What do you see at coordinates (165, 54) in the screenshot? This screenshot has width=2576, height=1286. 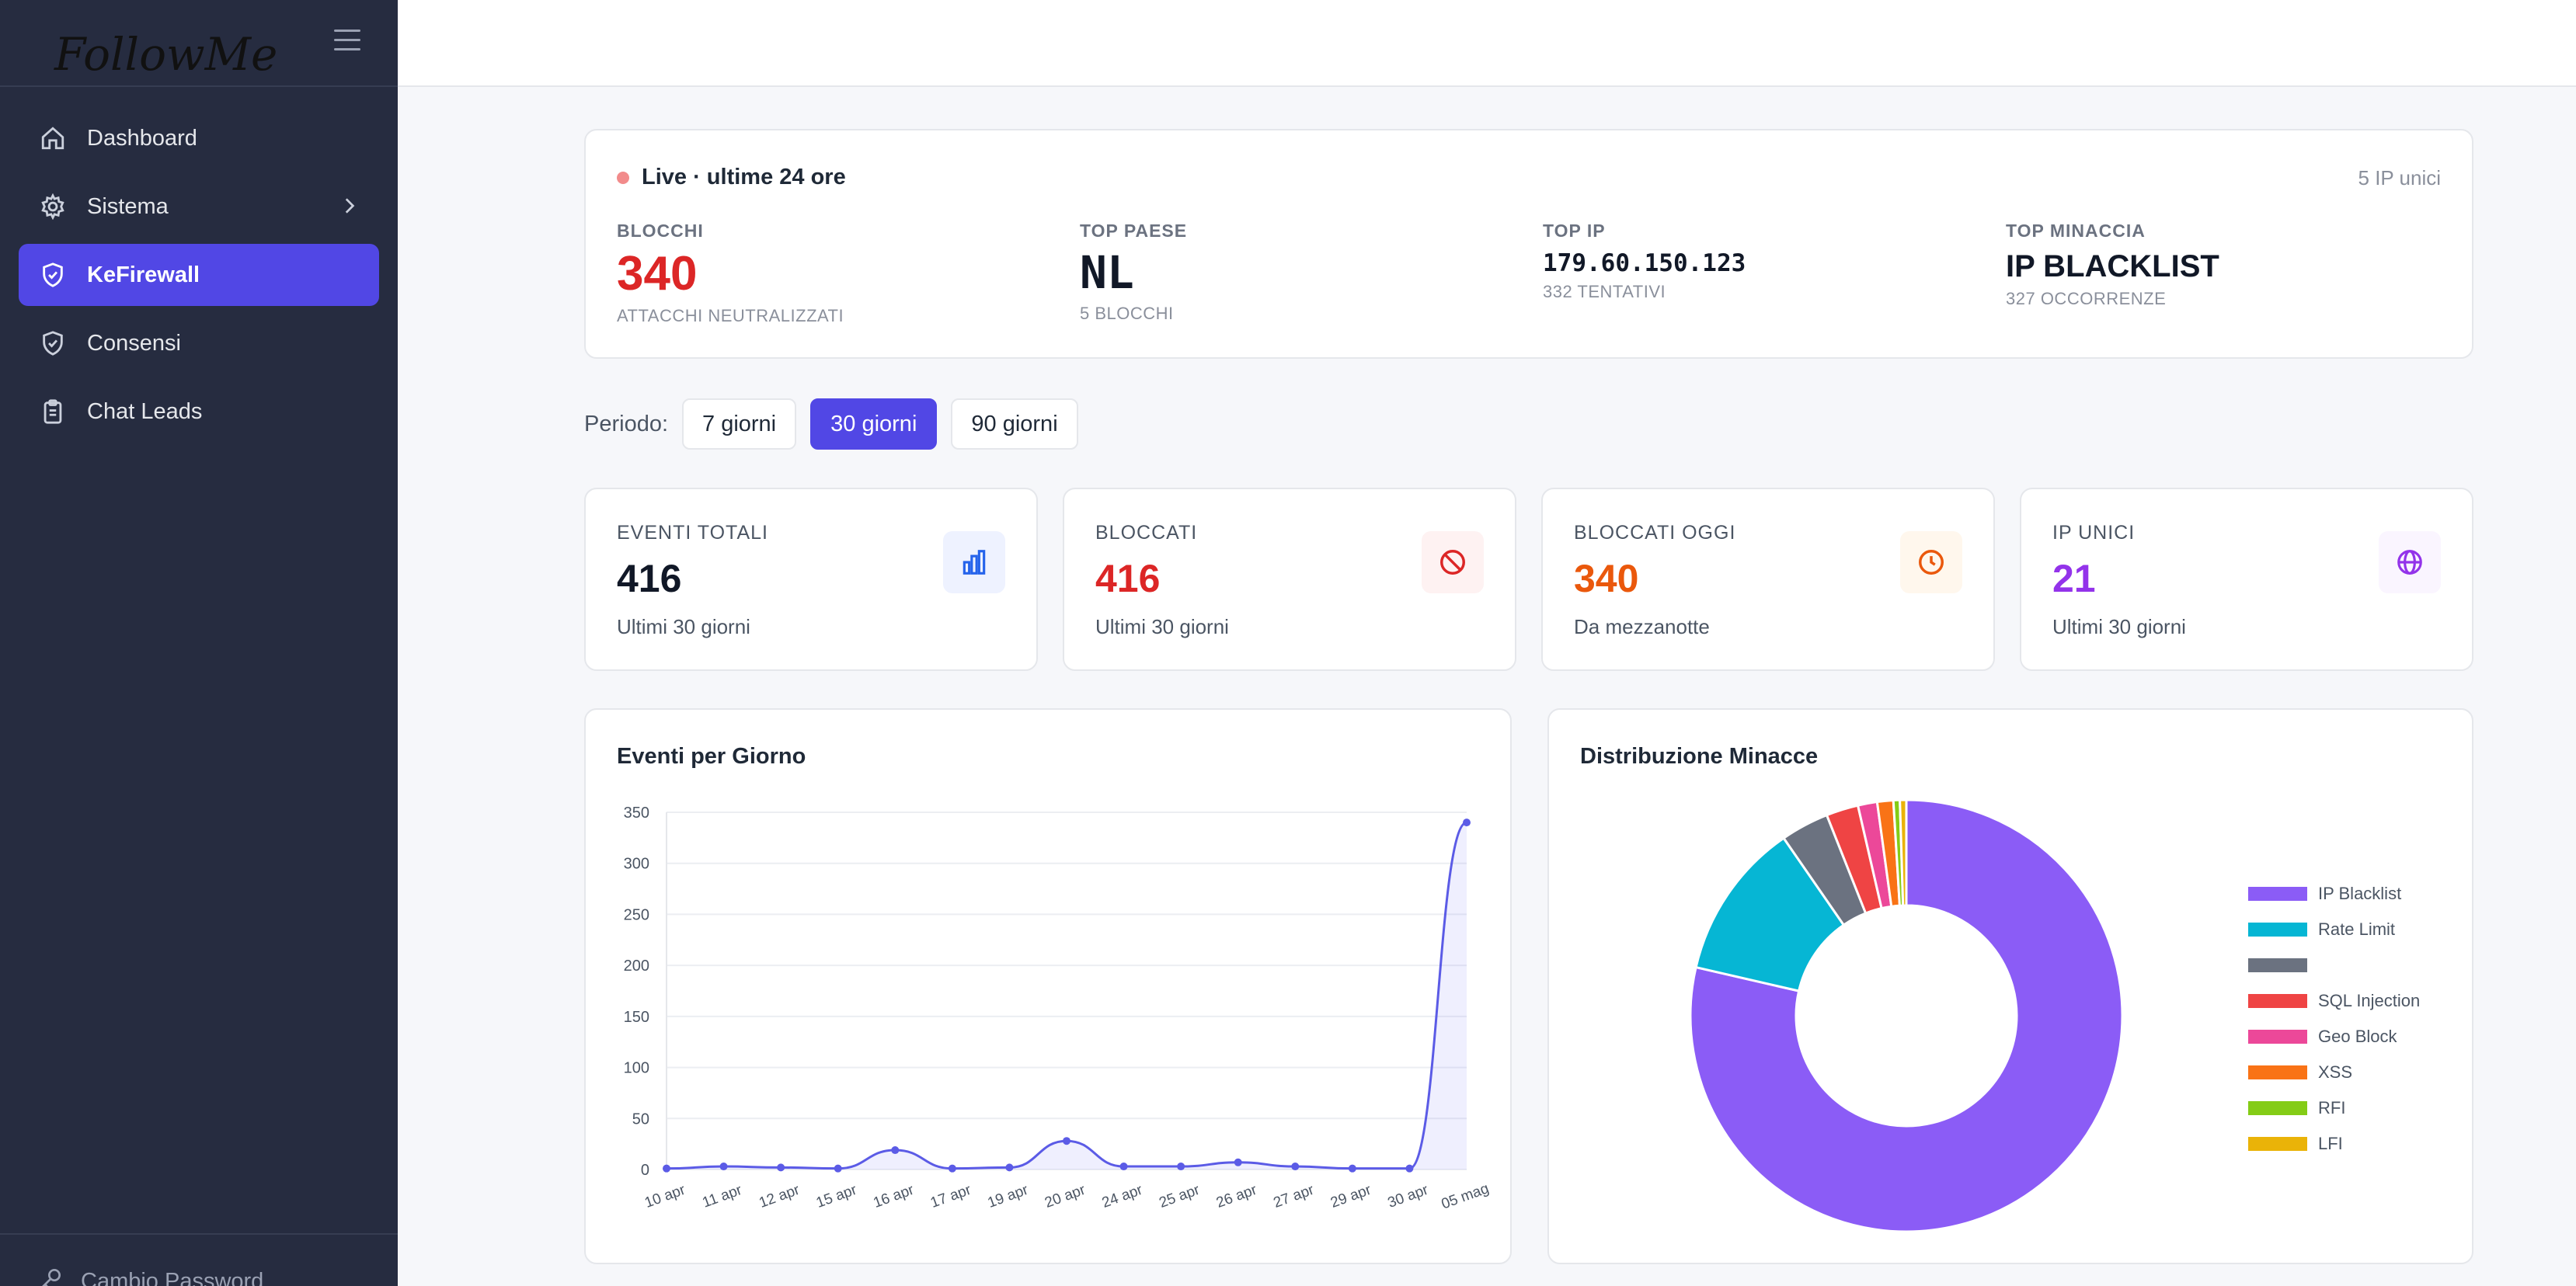 I see `logo-text: FollowMe` at bounding box center [165, 54].